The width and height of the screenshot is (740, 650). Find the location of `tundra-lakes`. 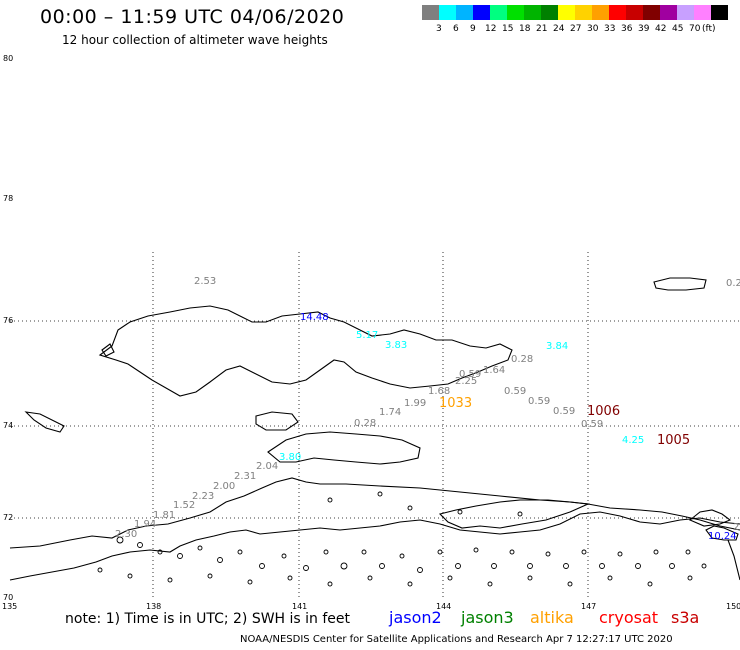

tundra-lakes is located at coordinates (402, 539).